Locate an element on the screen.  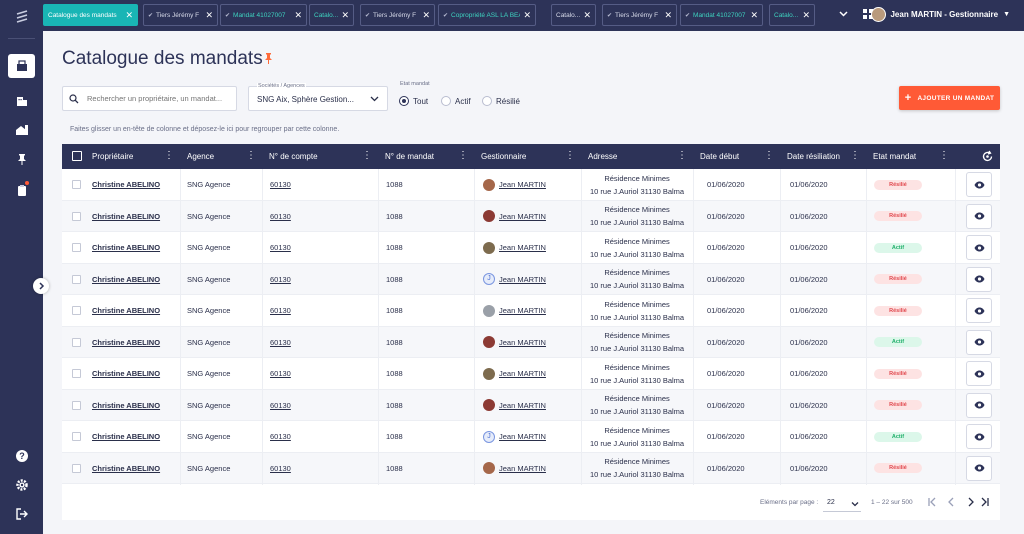
column-header-date-debut: Date début ⋮ is located at coordinates (737, 156).